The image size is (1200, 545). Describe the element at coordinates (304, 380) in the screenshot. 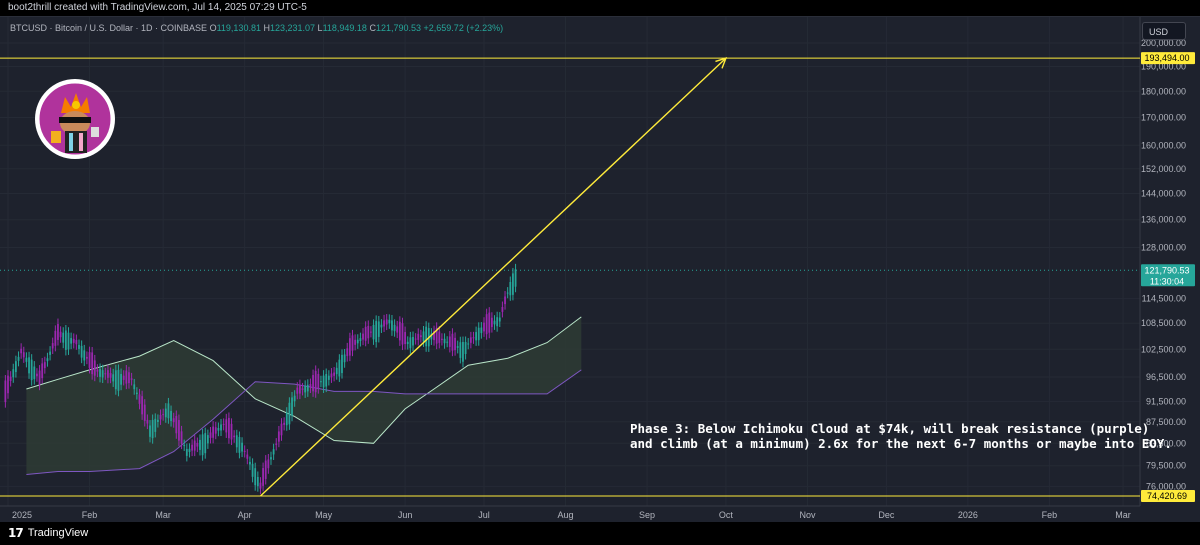

I see `cloud-span-a` at that location.